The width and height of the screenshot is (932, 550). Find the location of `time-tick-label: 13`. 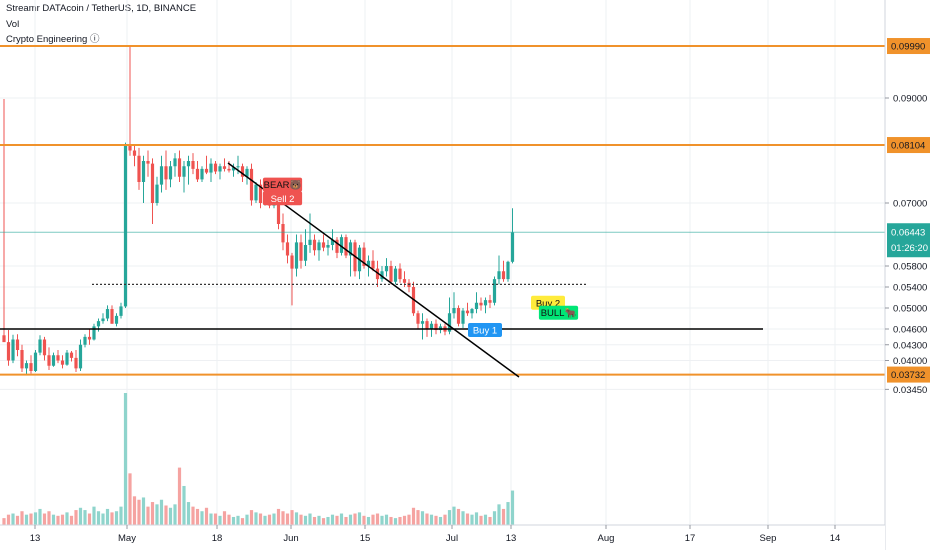

time-tick-label: 13 is located at coordinates (35, 538).